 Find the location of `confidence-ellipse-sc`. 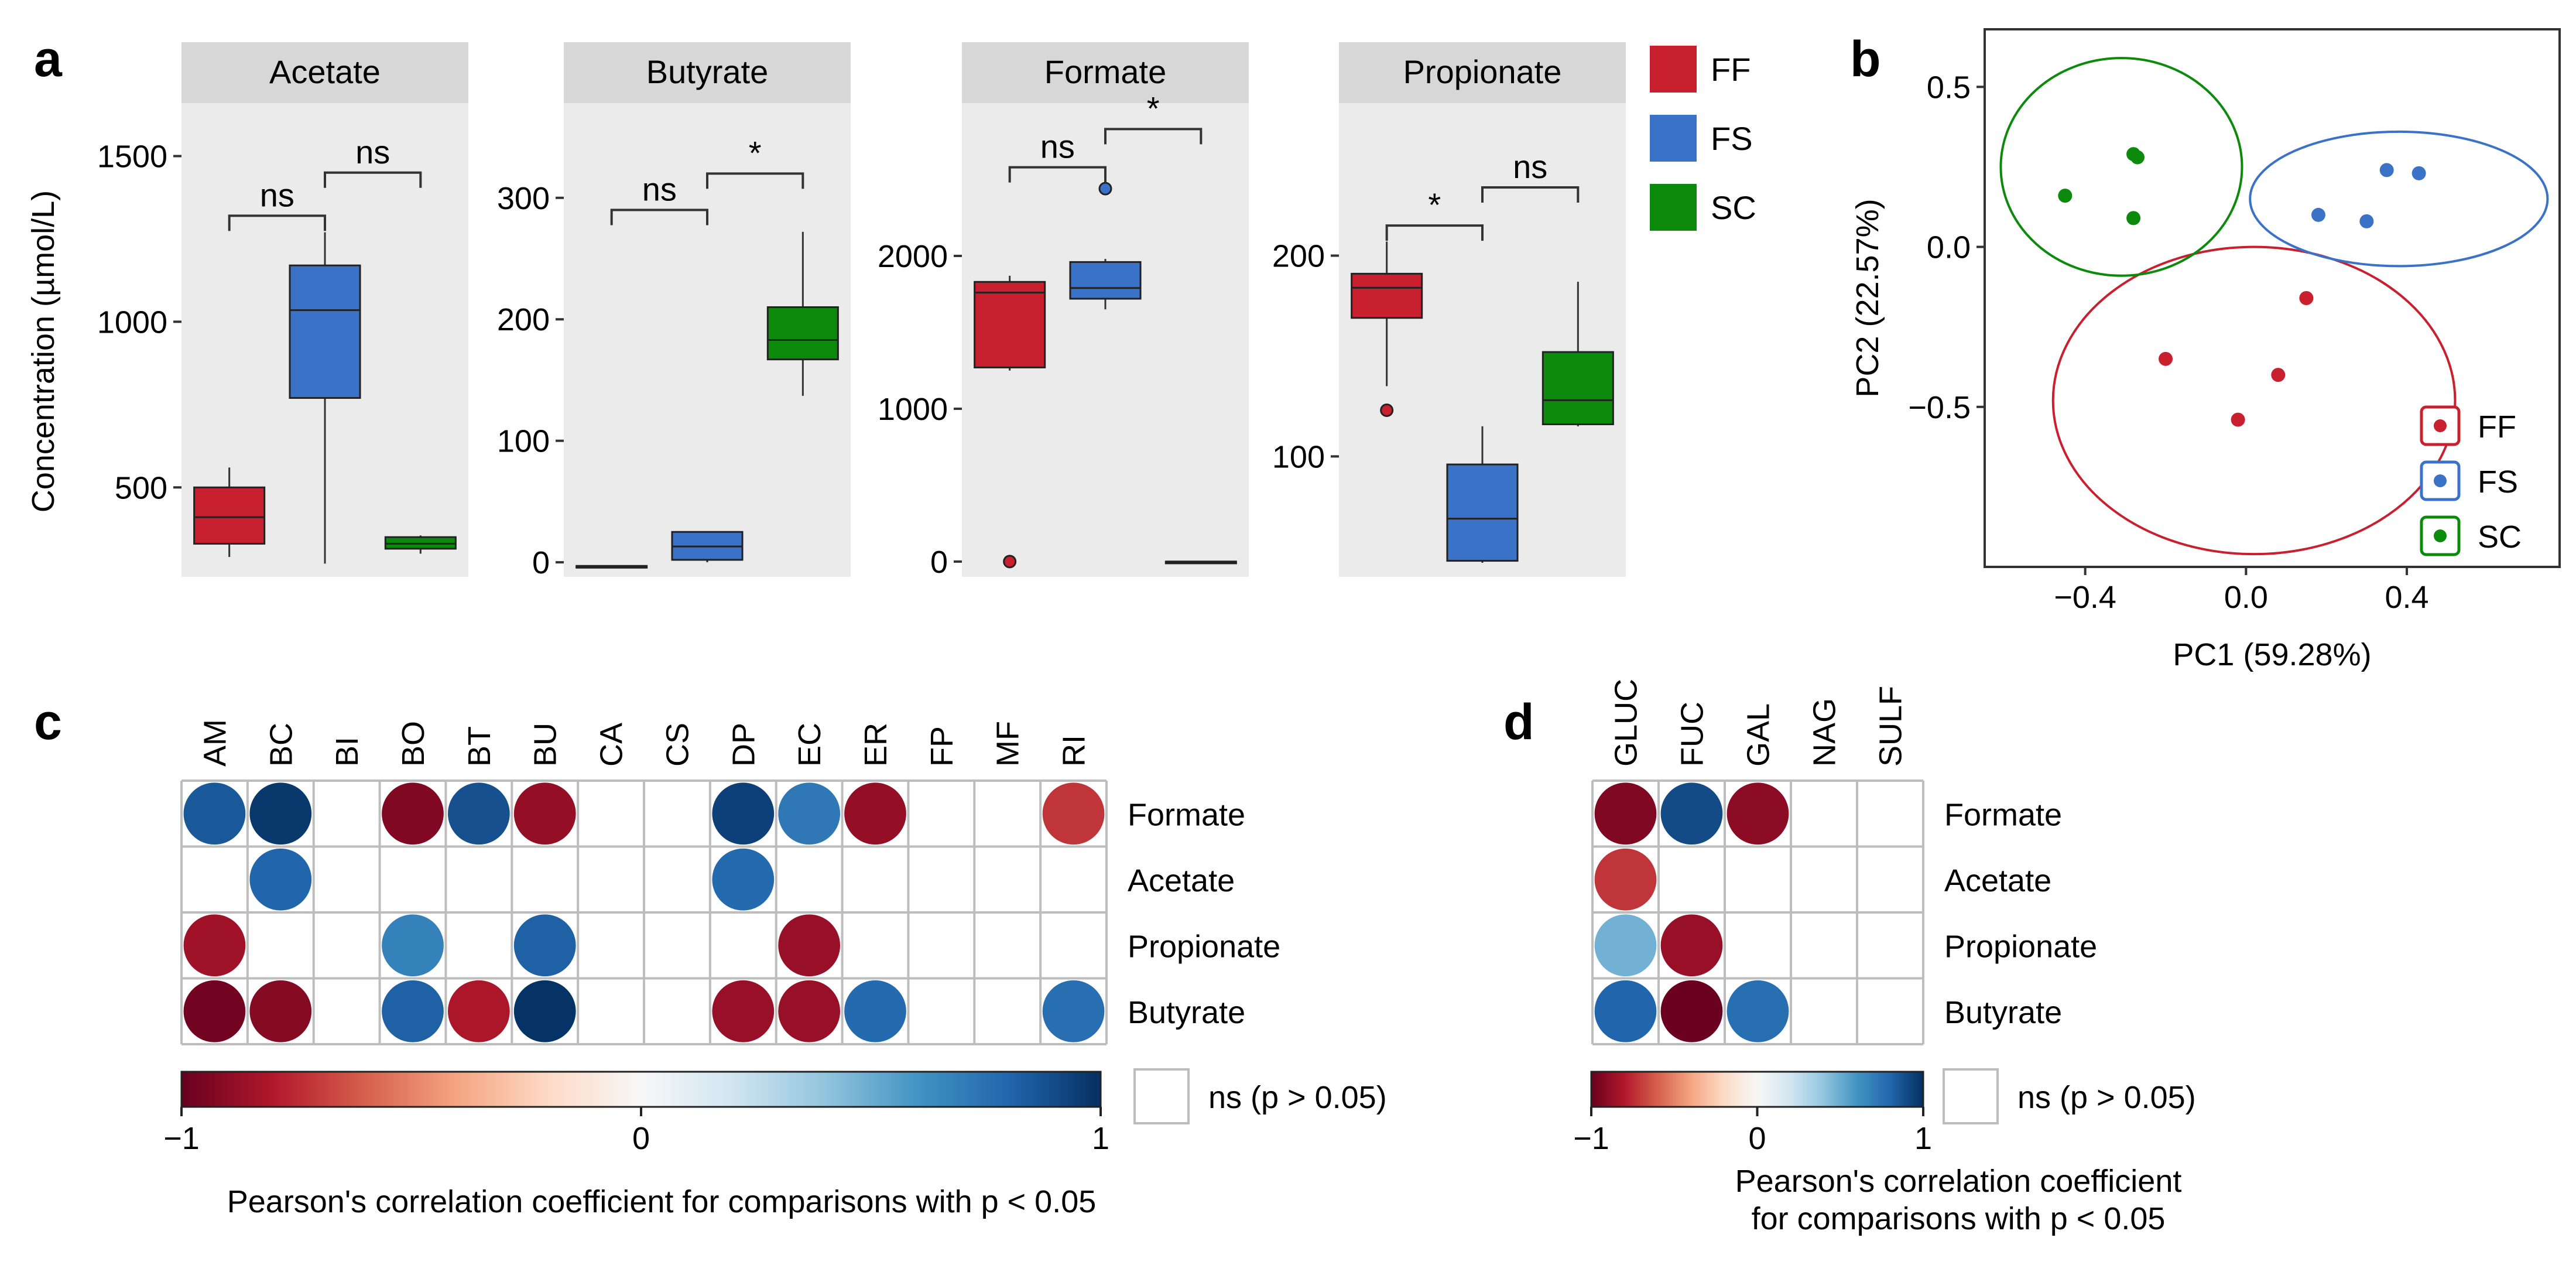

confidence-ellipse-sc is located at coordinates (2121, 167).